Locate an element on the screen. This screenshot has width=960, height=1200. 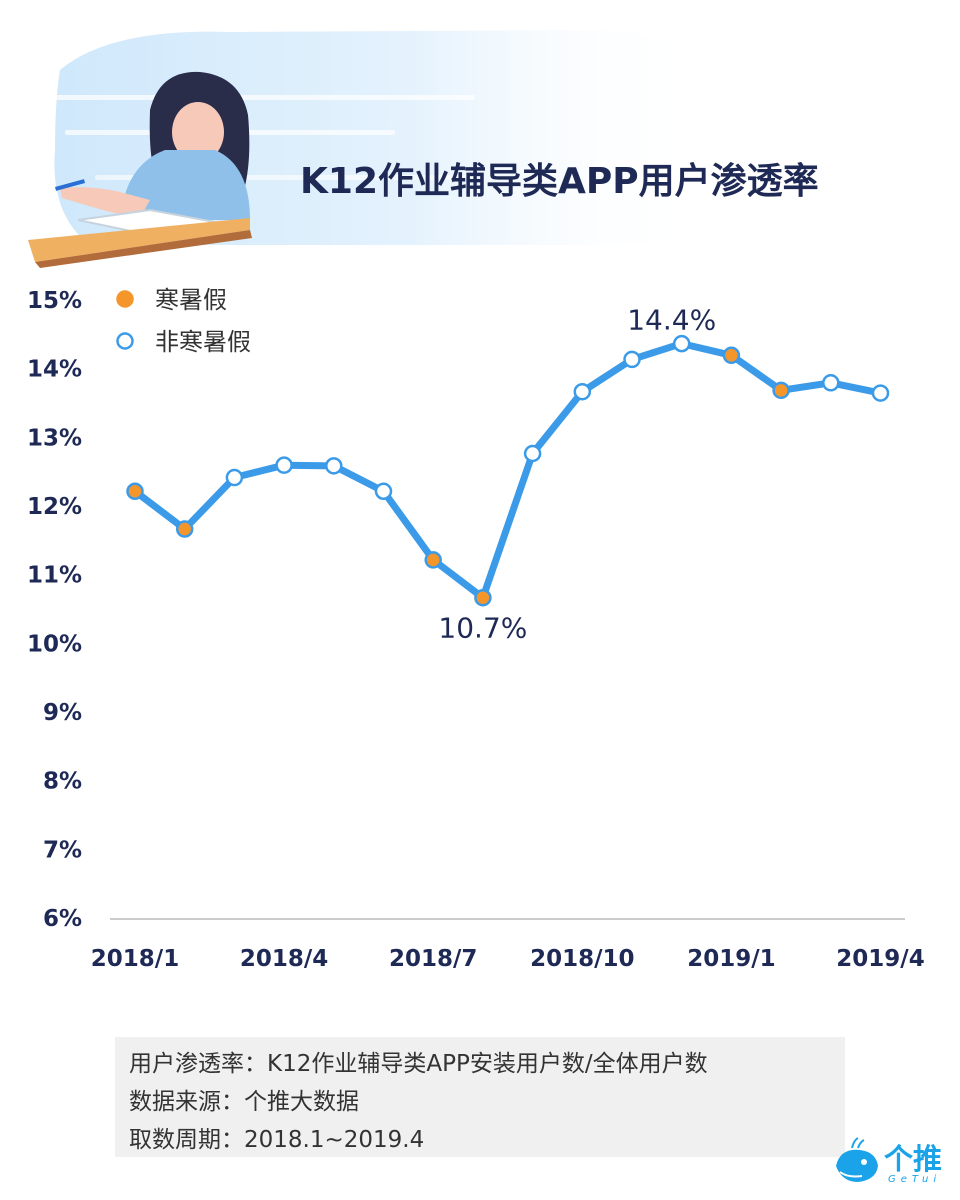
chart-title: K12作业辅导类APP用户渗透率 is located at coordinates (559, 181).